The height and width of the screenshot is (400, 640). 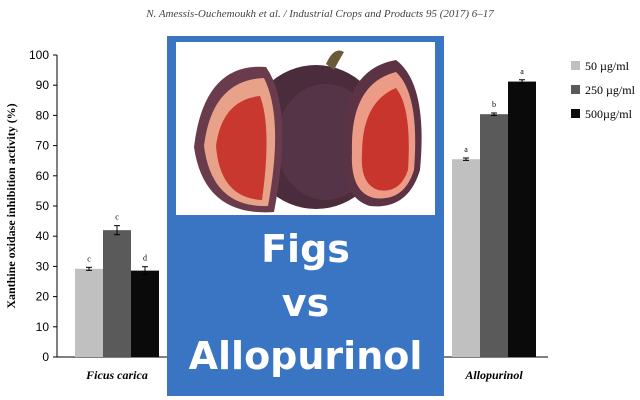 I want to click on y-tick-label: 100, so click(x=39, y=55).